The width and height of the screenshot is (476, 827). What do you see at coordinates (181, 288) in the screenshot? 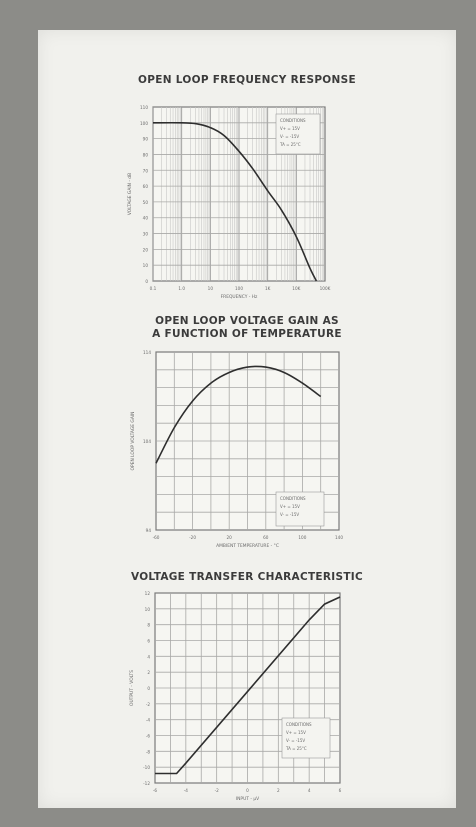
I see `x-tick-label: 1.0` at bounding box center [181, 288].